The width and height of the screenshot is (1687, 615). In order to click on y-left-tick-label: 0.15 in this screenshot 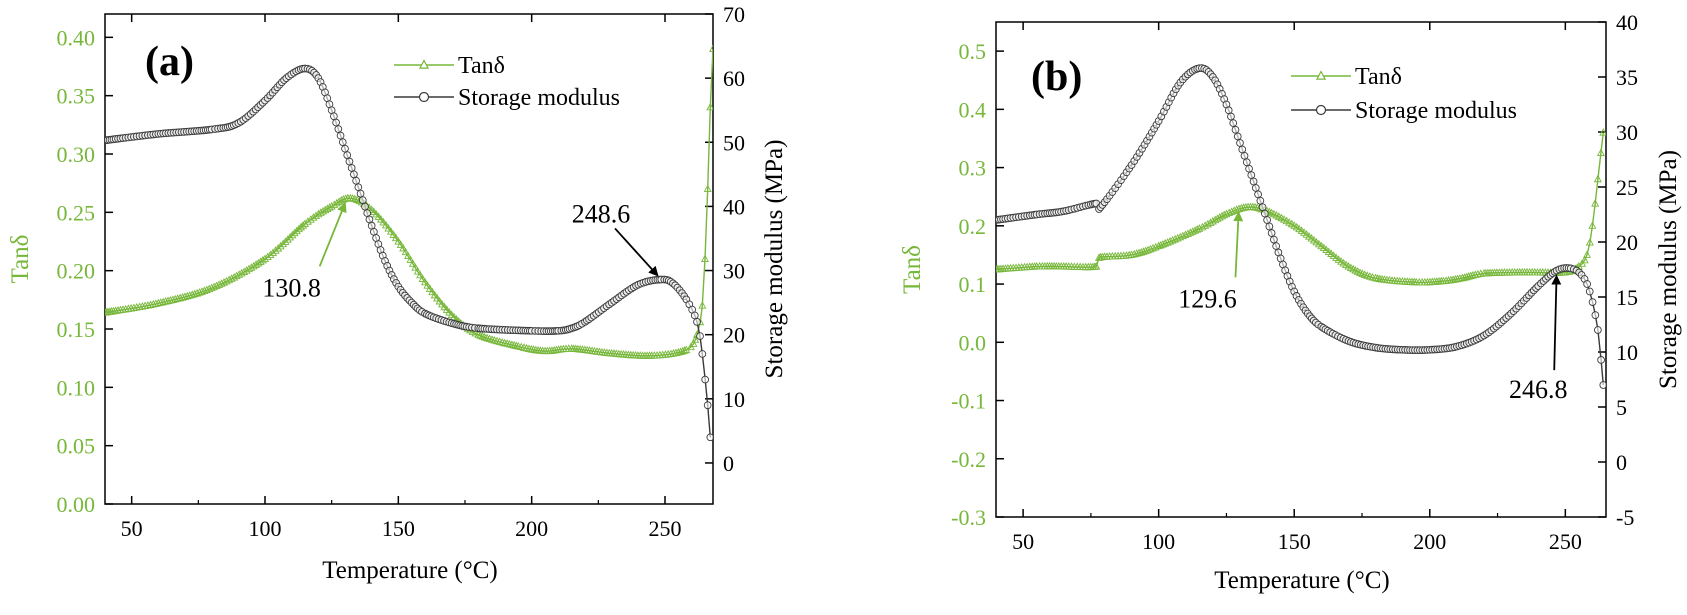, I will do `click(76, 329)`.